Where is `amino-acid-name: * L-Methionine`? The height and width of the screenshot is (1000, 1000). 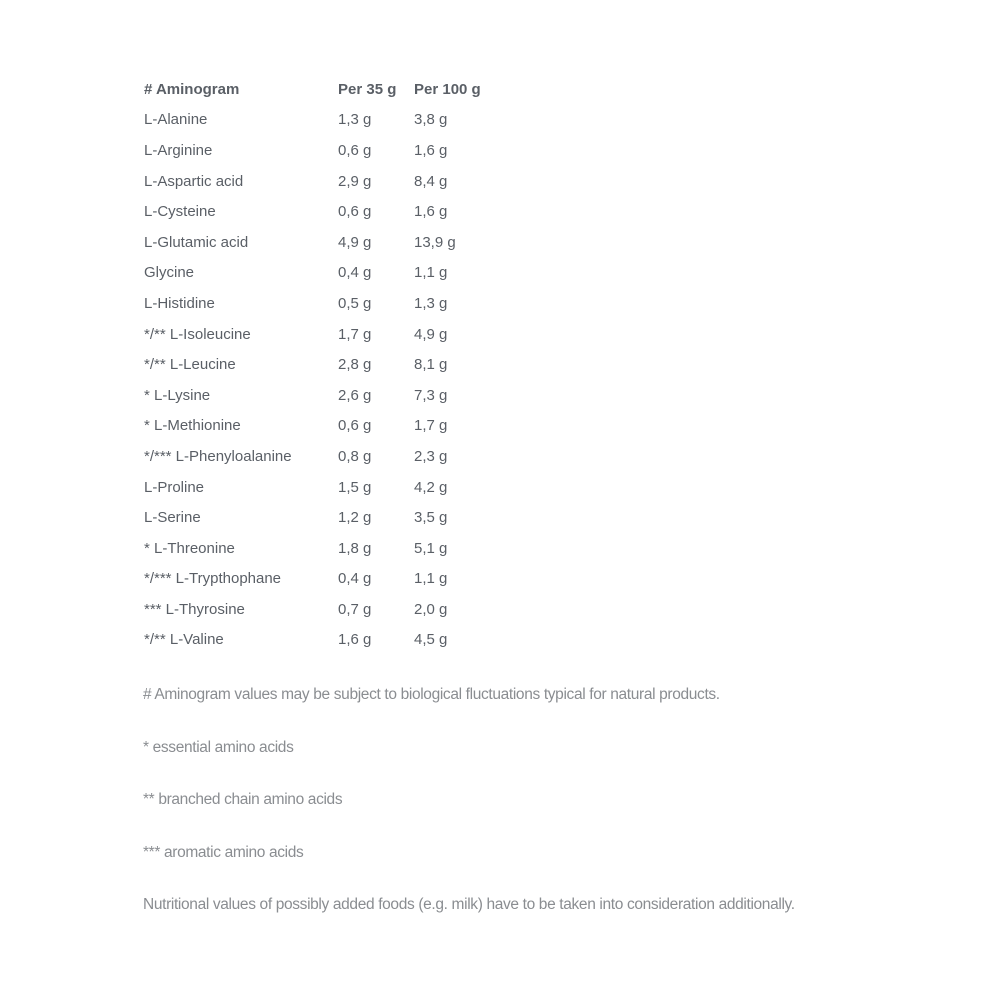 amino-acid-name: * L-Methionine is located at coordinates (192, 426).